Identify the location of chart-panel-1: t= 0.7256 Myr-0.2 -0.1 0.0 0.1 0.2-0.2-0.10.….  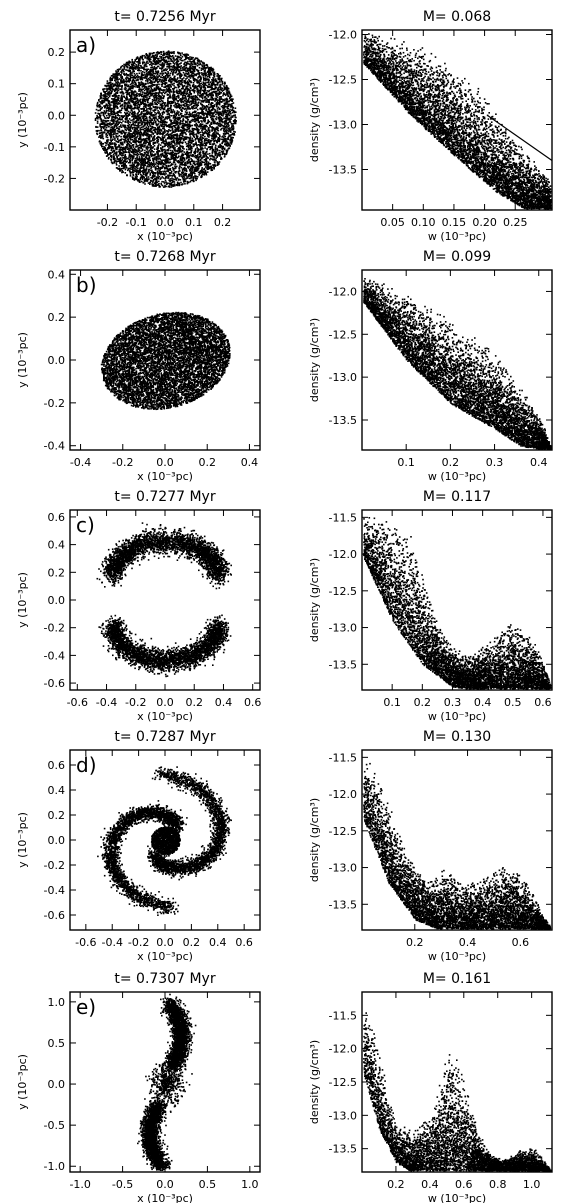
(138, 126).